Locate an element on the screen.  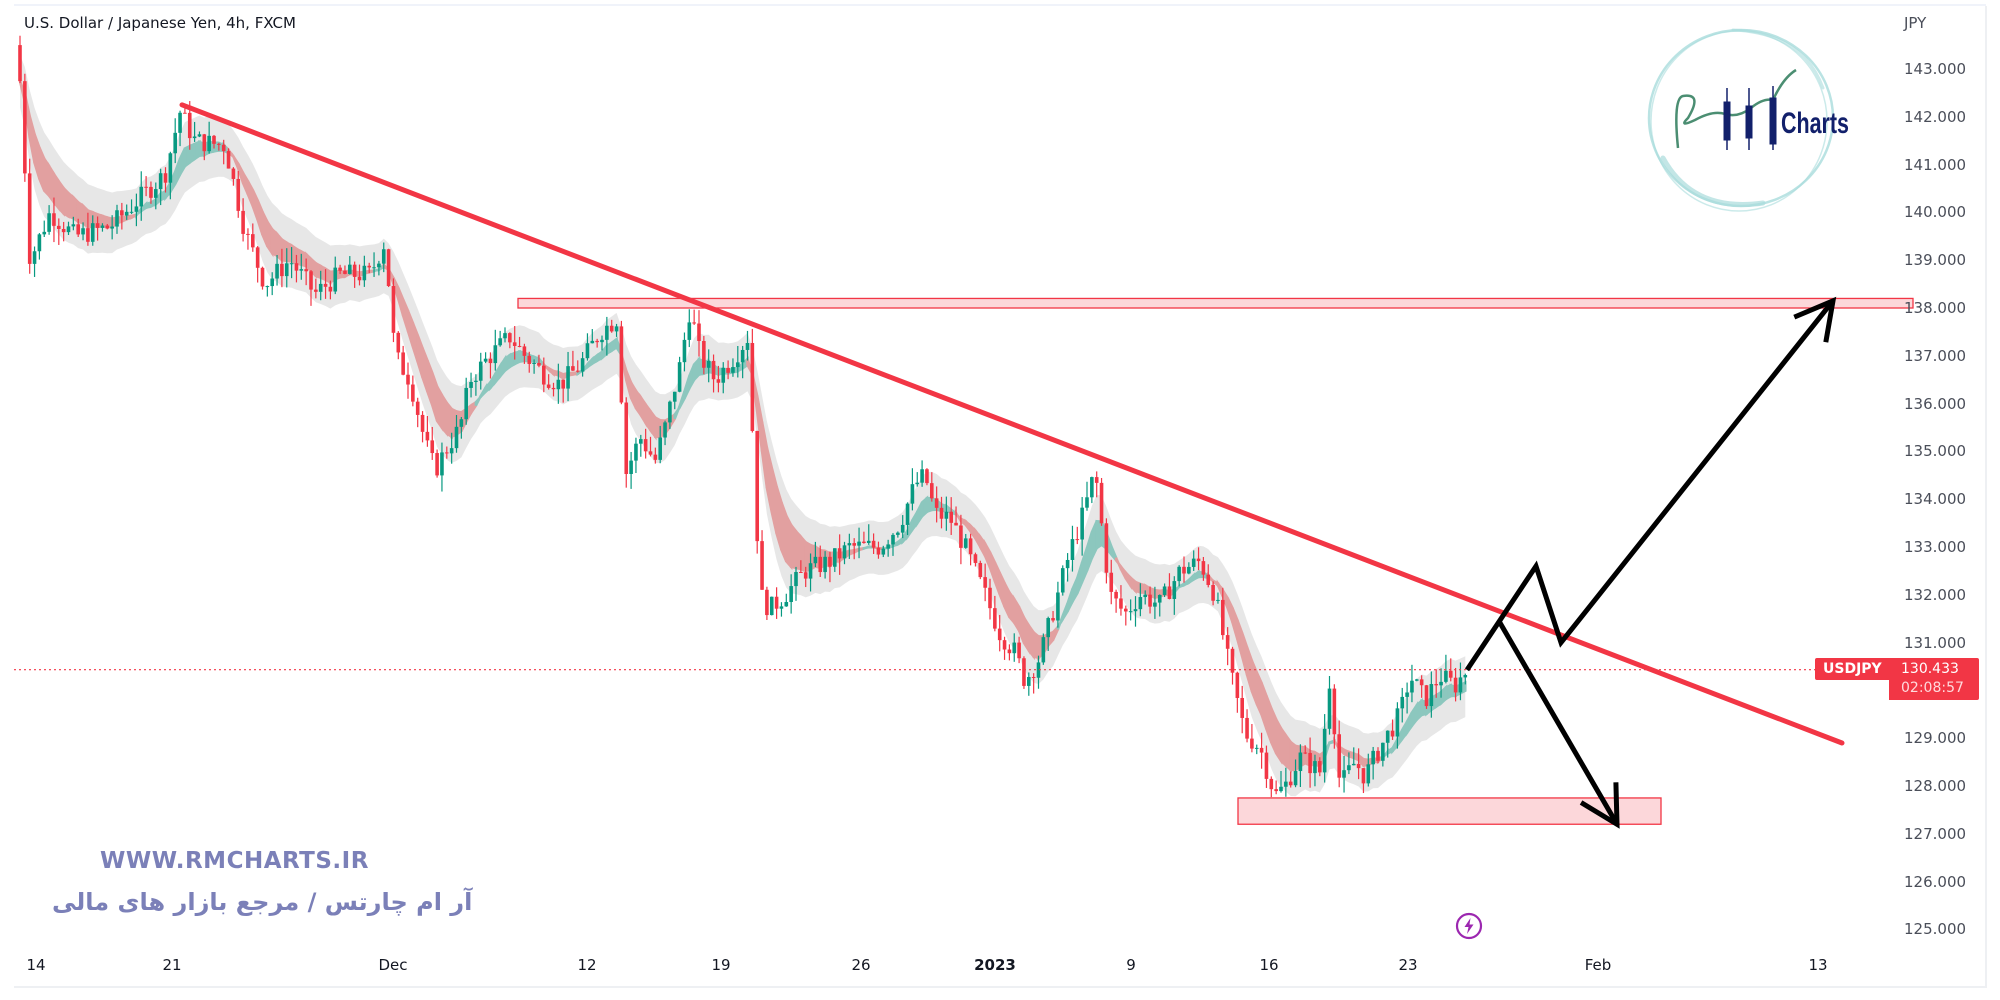
bullish-scenario-arrow is located at coordinates (1649, 485).